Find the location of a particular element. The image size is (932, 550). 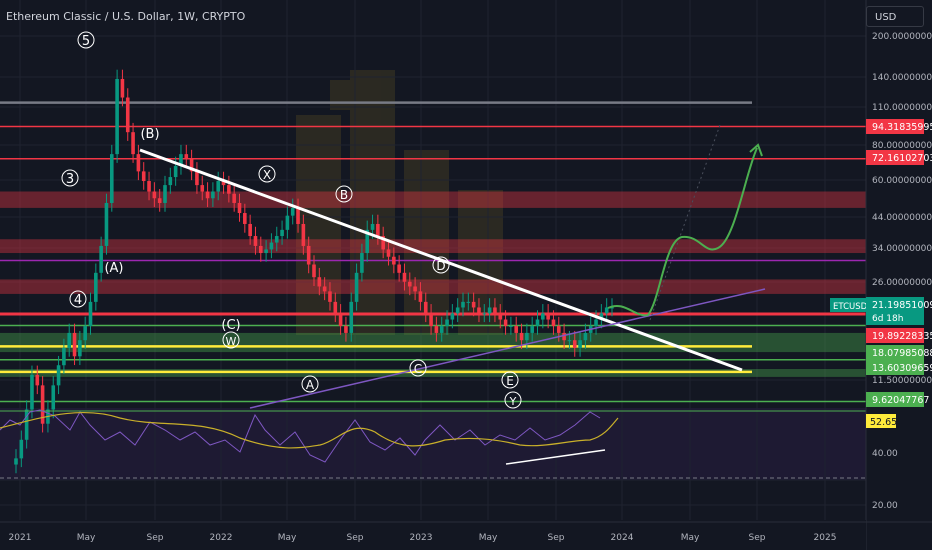

svg-text: ETCUSD is located at coordinates (850, 307).